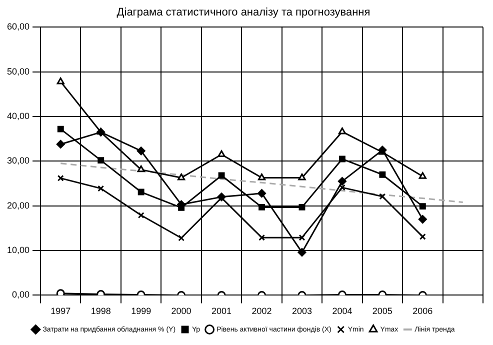  Describe the element at coordinates (141, 311) in the screenshot. I see `x-tick-label: 1999` at that location.